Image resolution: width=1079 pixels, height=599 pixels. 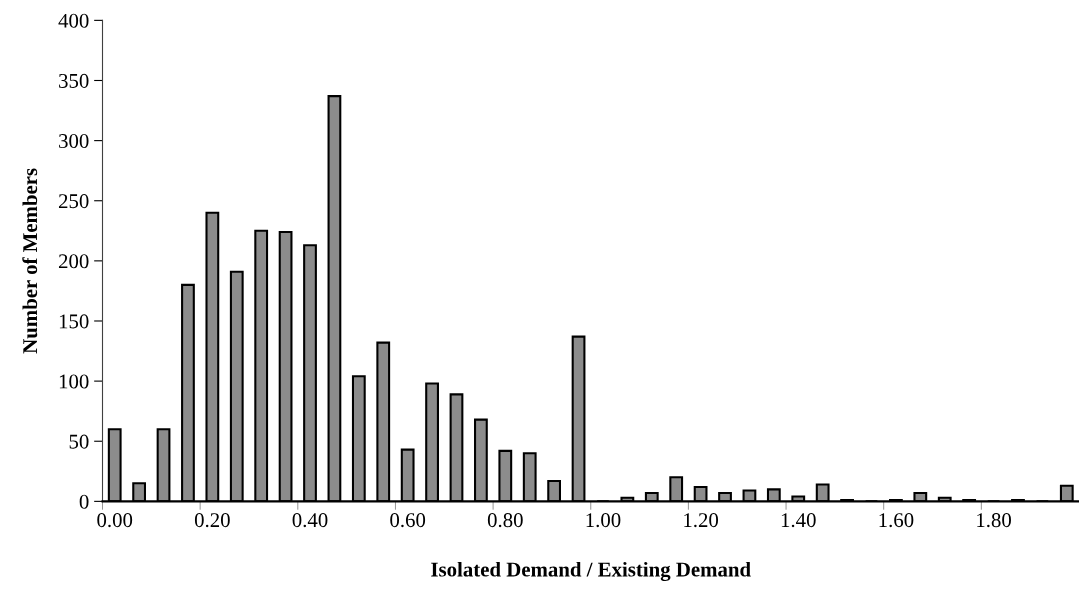 I want to click on y-tick-label: 50, so click(x=79, y=441).